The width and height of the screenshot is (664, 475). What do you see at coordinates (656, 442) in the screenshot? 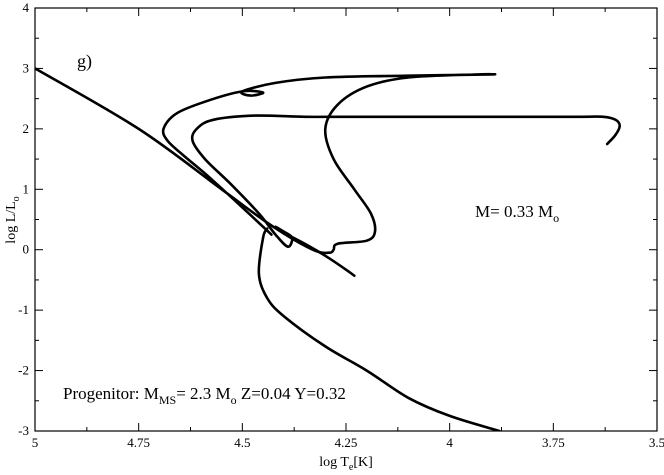
I see `x-tick-label: 3.5` at bounding box center [656, 442].